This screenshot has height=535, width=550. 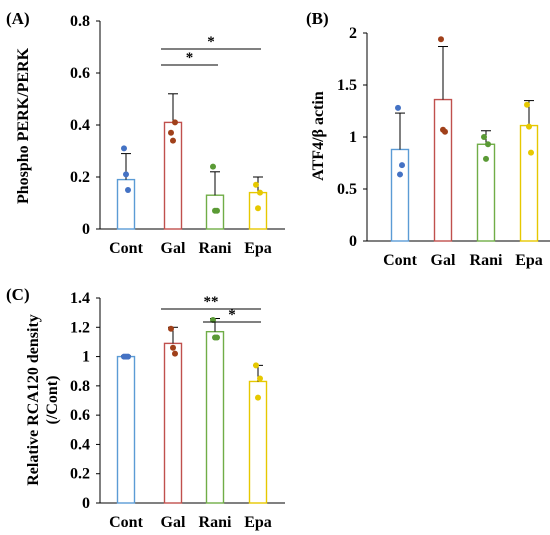 I want to click on y-tick-label: 0.5, so click(x=347, y=189).